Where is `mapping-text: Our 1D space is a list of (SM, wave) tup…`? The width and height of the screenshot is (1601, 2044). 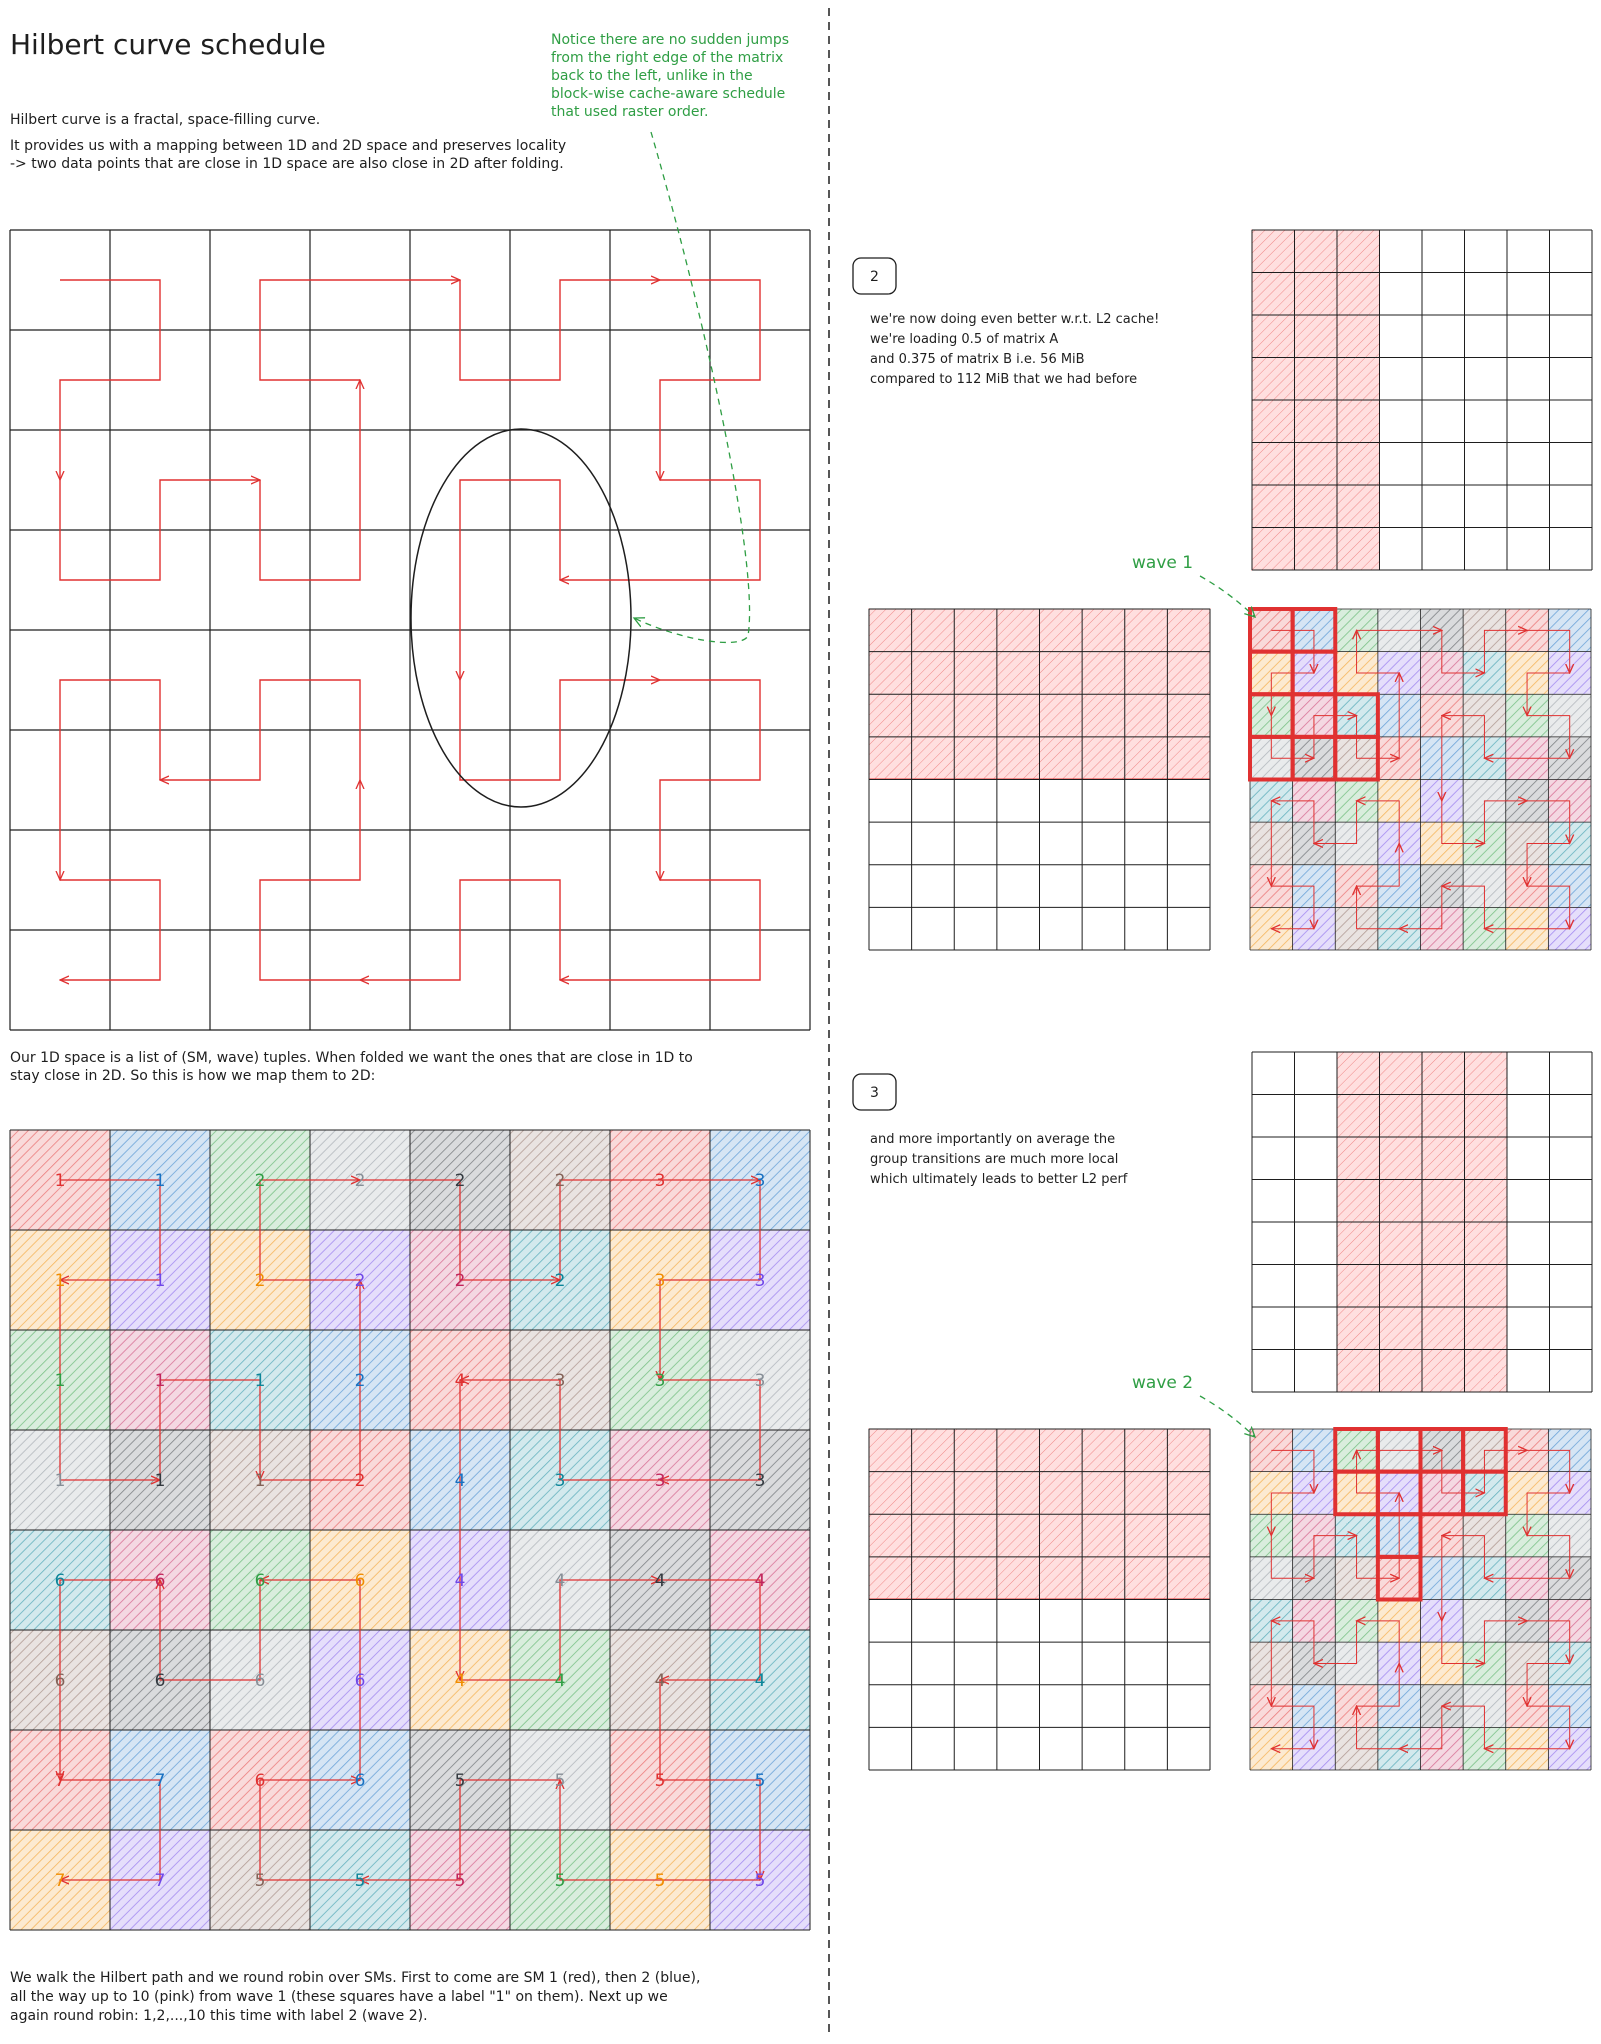 mapping-text: Our 1D space is a list of (SM, wave) tup… is located at coordinates (351, 1058).